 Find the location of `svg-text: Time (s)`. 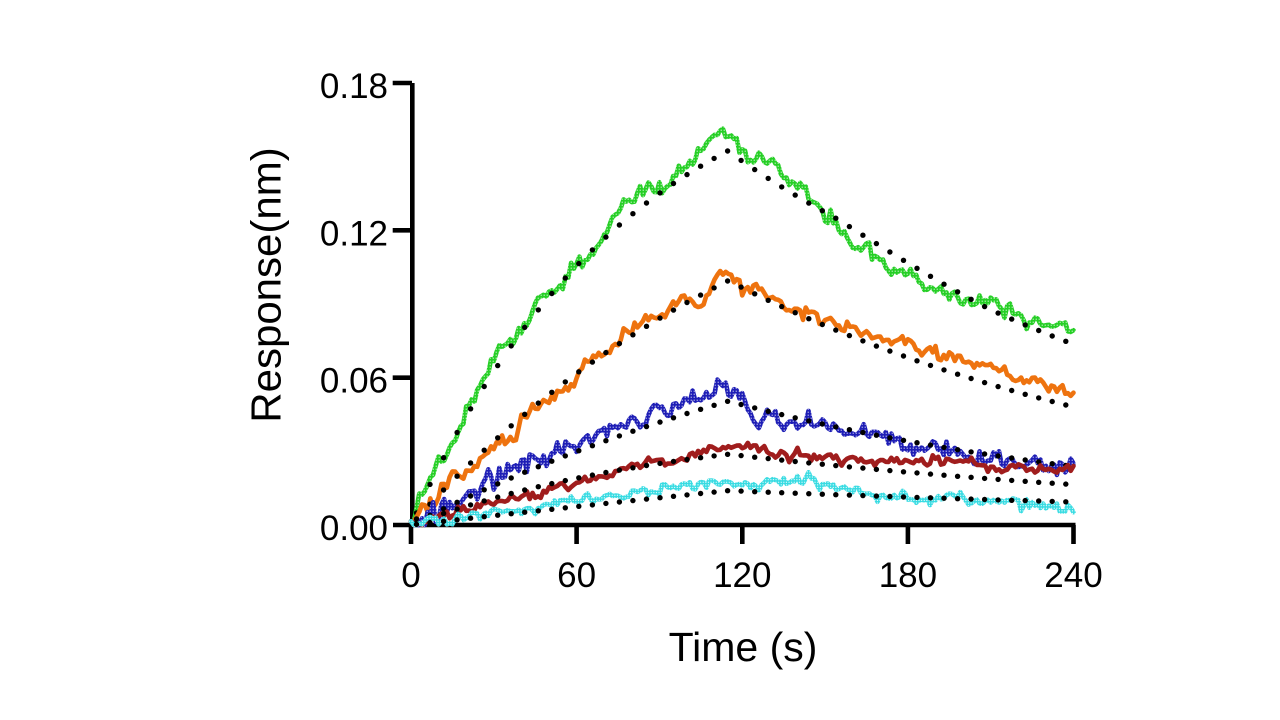

svg-text: Time (s) is located at coordinates (743, 647).